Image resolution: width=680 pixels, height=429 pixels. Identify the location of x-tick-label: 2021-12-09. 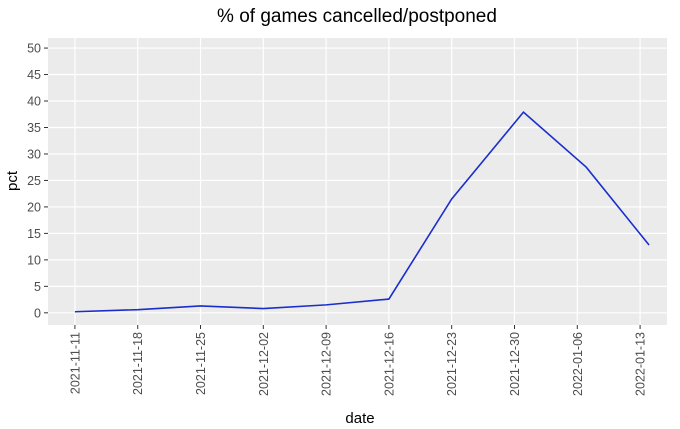
(327, 364).